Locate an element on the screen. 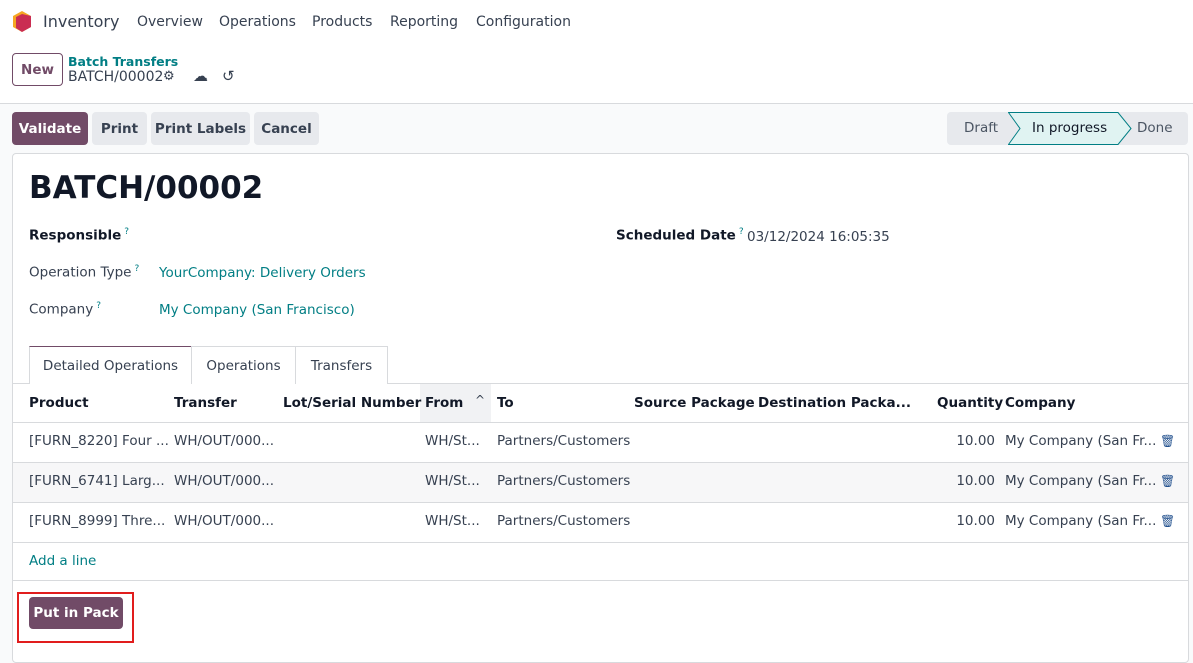 The width and height of the screenshot is (1193, 663). operation-type-field: YourCompany: Delivery Orders is located at coordinates (262, 273).